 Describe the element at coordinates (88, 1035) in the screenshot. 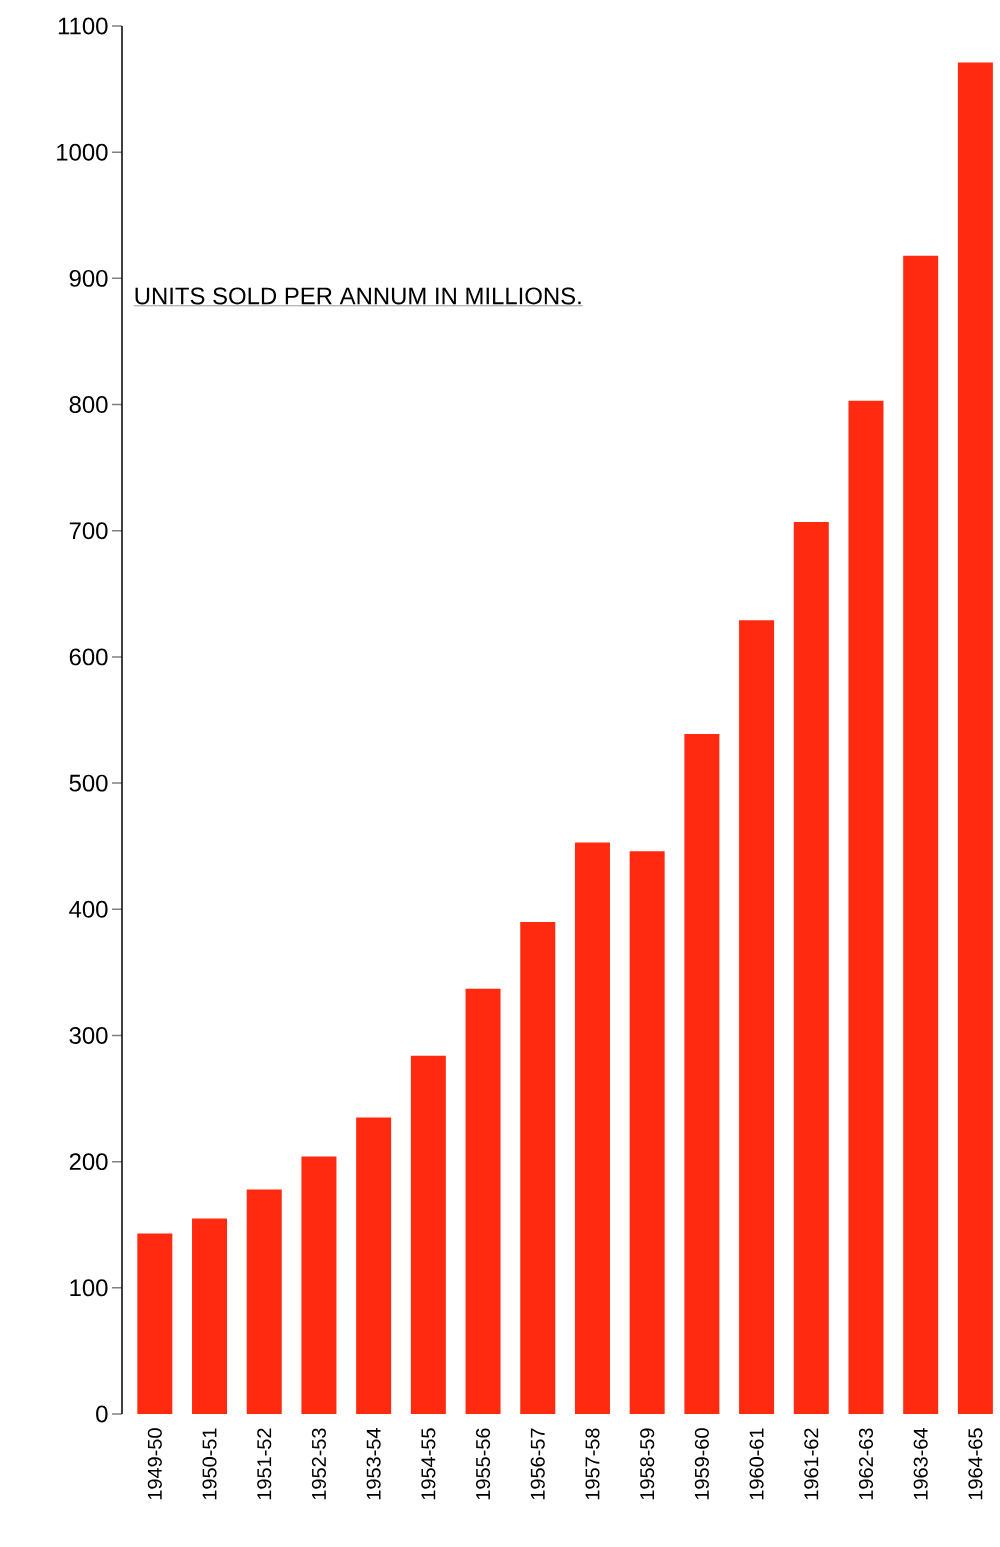

I see `y-tick-label: 300` at that location.